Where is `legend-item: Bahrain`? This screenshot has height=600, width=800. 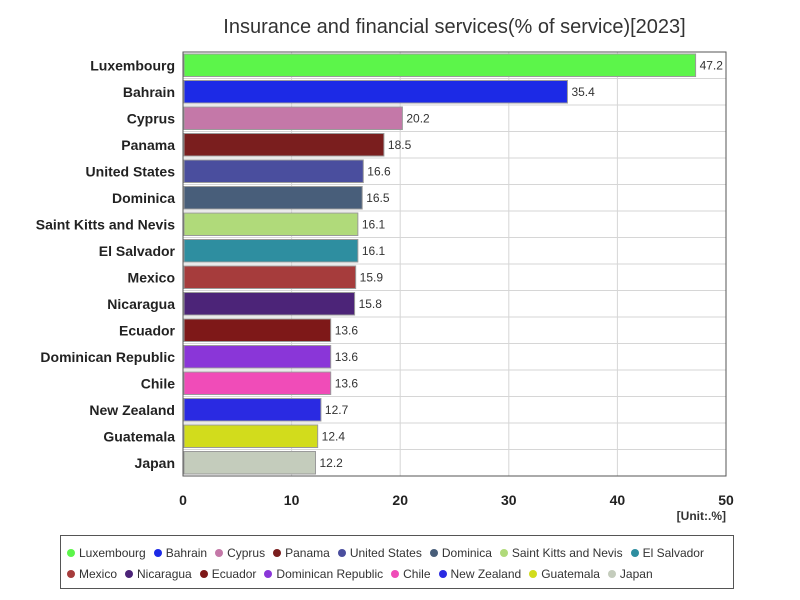
legend-item: Bahrain is located at coordinates (180, 552).